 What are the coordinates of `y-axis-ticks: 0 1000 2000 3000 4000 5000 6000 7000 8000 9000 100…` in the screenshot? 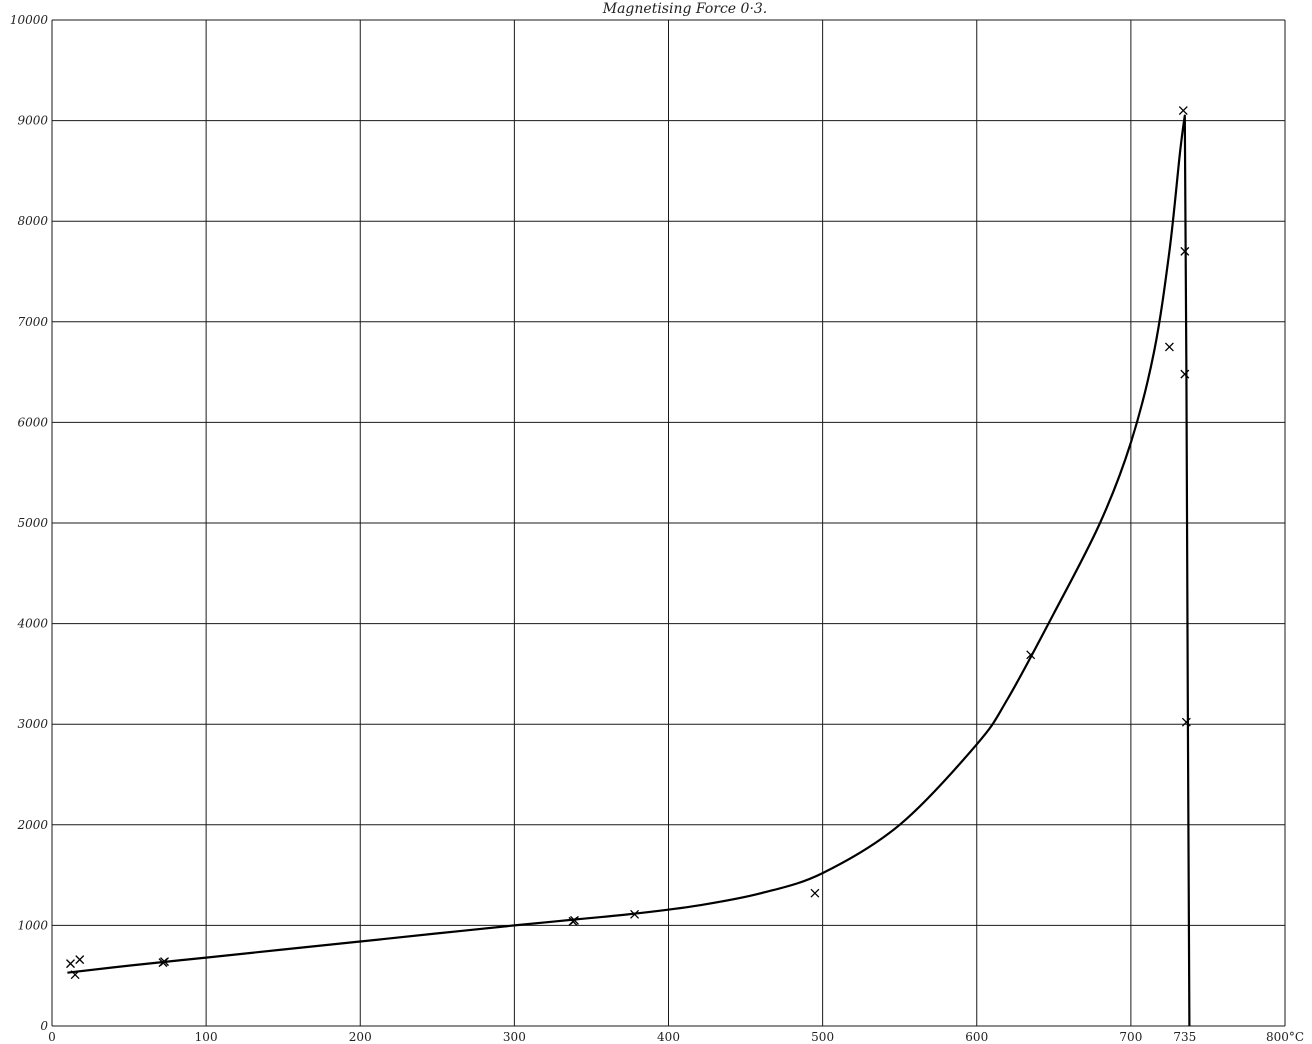 It's located at (29, 523).